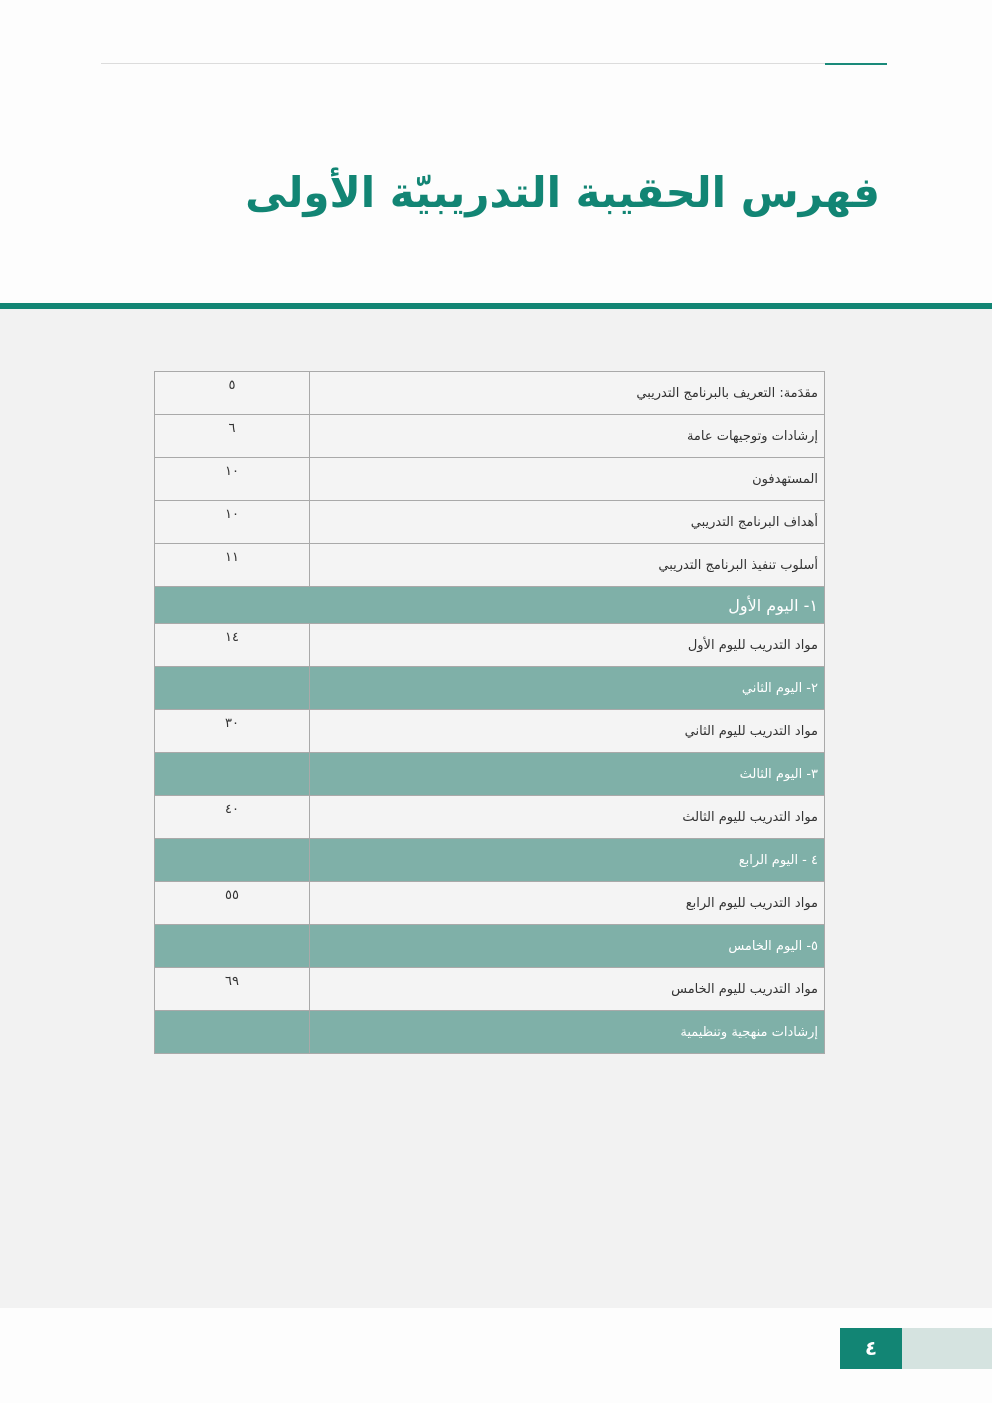 This screenshot has height=1403, width=992. I want to click on toc-section-row: إرشادات منهجية وتنظيمية, so click(489, 1032).